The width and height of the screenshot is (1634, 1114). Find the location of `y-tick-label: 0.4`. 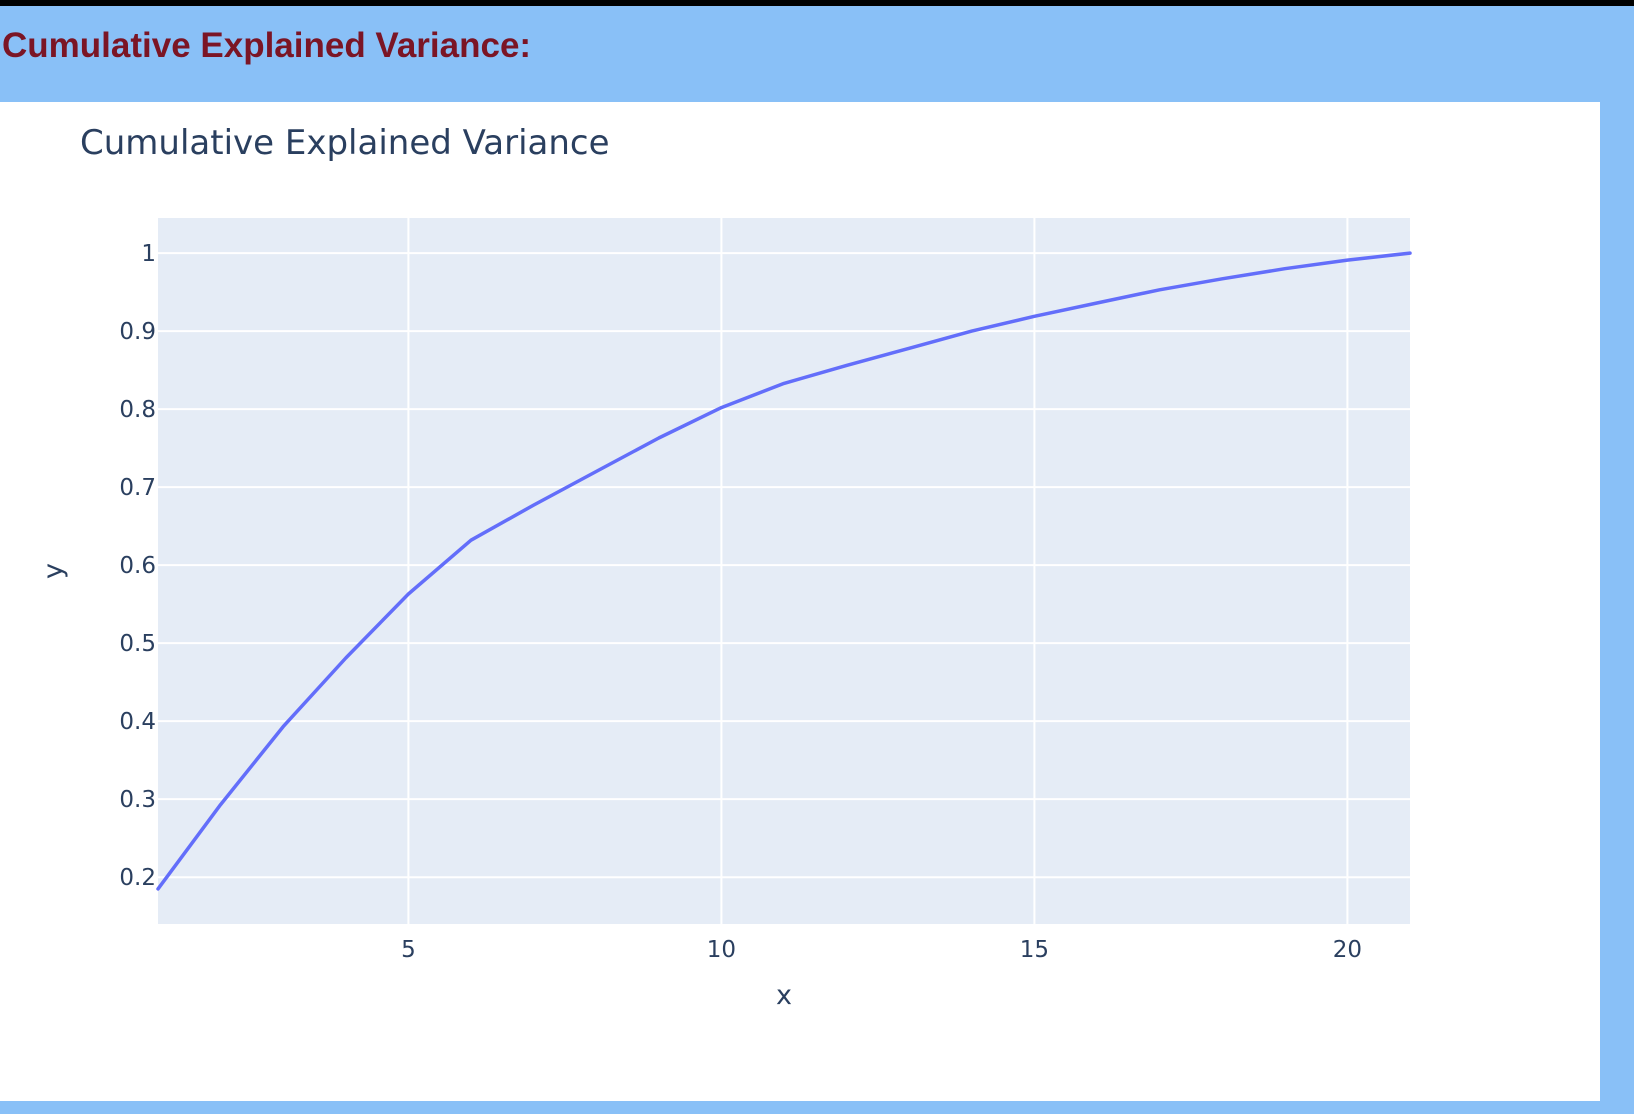

y-tick-label: 0.4 is located at coordinates (137, 722).